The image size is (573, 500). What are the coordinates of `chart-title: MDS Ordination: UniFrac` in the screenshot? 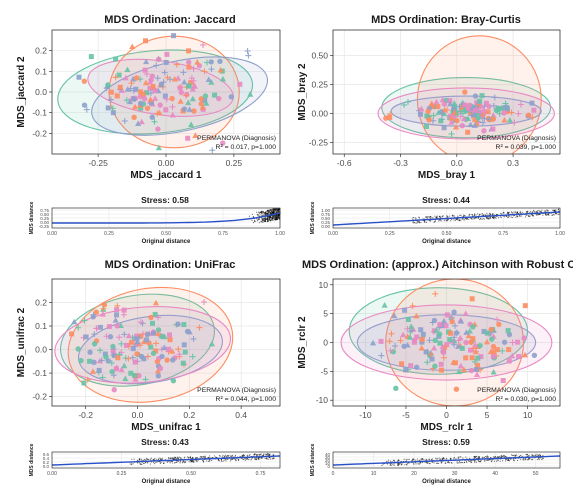 It's located at (170, 265).